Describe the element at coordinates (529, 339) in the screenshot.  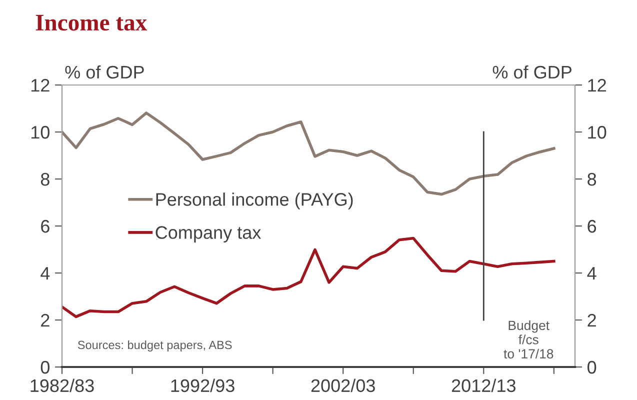
I see `ref-line-label: Budget f/cs to '17/18` at that location.